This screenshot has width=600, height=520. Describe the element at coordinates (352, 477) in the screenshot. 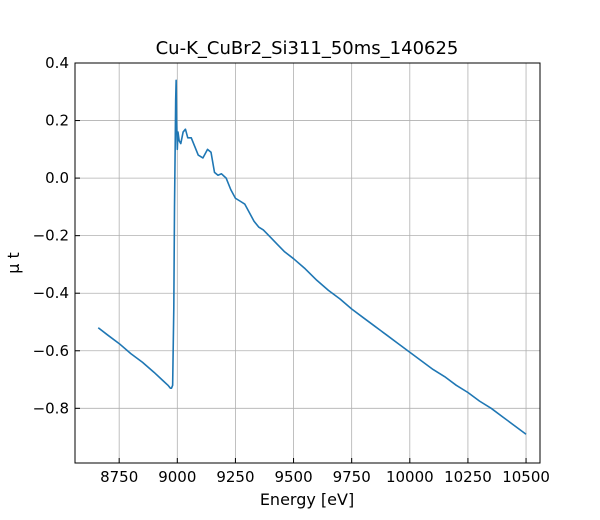

I see `x-tick-label: 9750` at that location.